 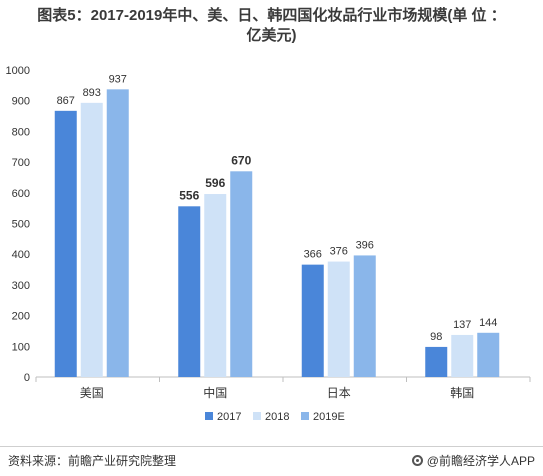 What do you see at coordinates (417, 460) in the screenshot?
I see `brand-logo-icon` at bounding box center [417, 460].